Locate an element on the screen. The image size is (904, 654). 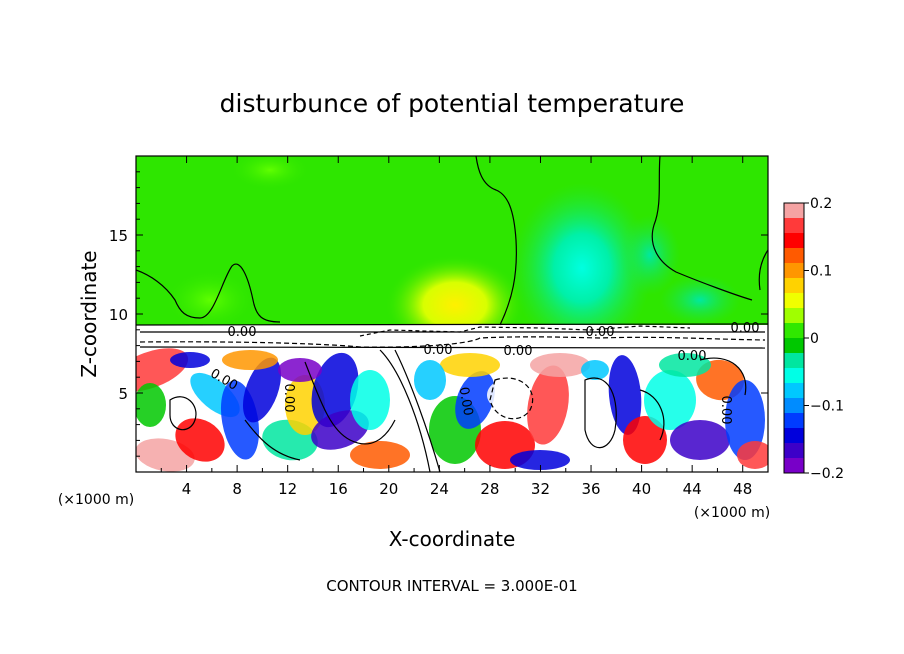
y-tick-label: 10 is located at coordinates (118, 315).